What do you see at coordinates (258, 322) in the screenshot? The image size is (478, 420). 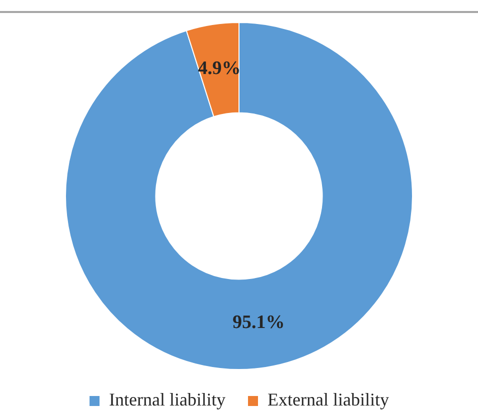 I see `data-label: 95.1%` at bounding box center [258, 322].